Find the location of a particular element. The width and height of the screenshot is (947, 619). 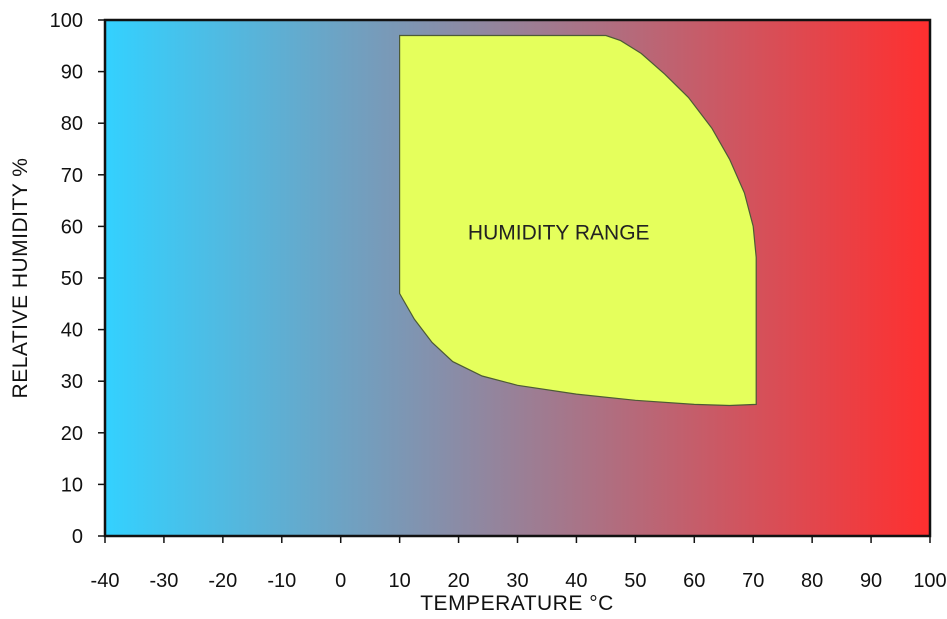

humidity-range-label: HUMIDITY RANGE is located at coordinates (559, 233).